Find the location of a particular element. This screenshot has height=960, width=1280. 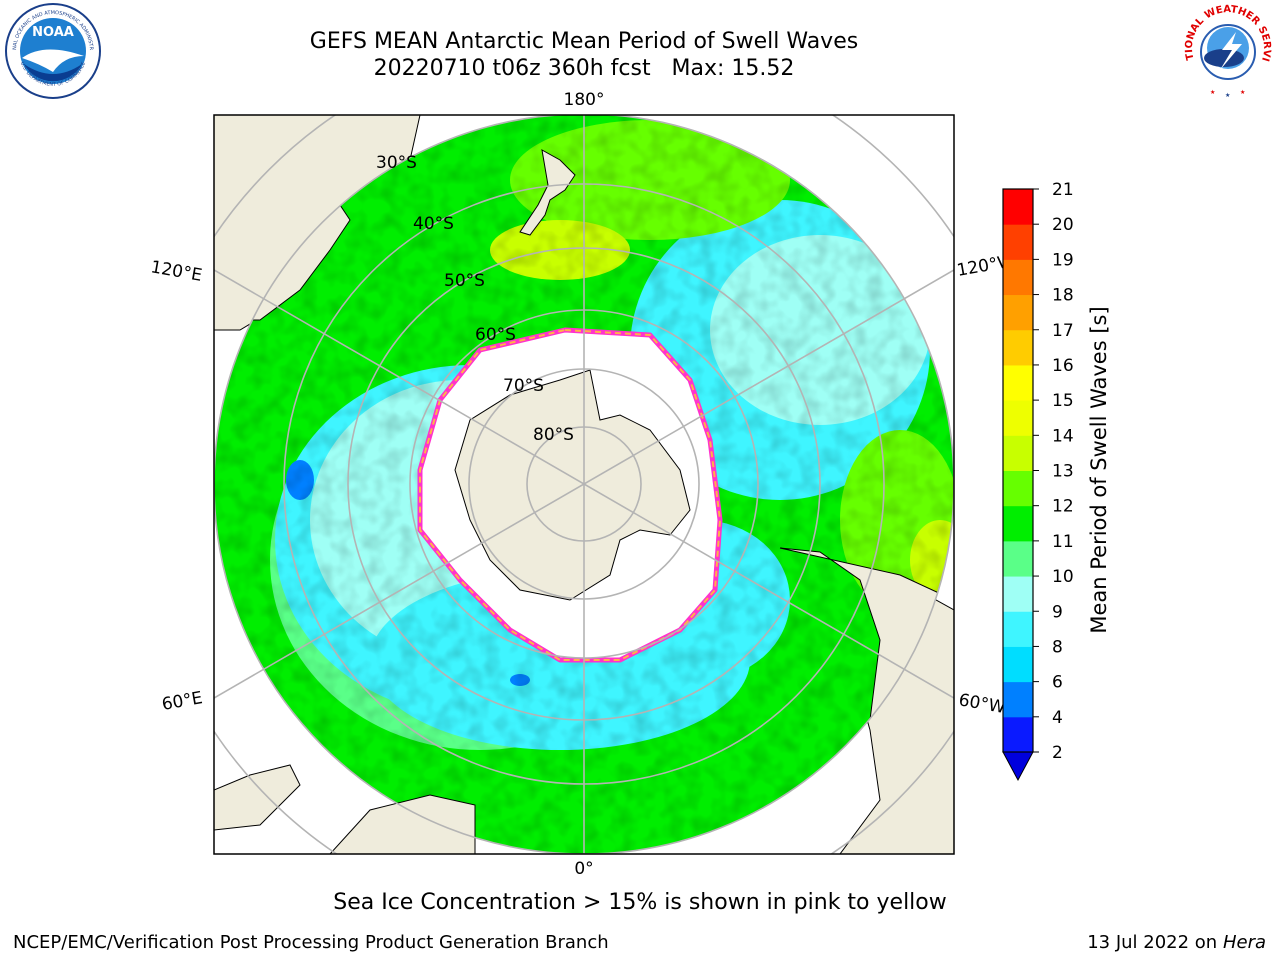

antarctica-land is located at coordinates (572, 485).